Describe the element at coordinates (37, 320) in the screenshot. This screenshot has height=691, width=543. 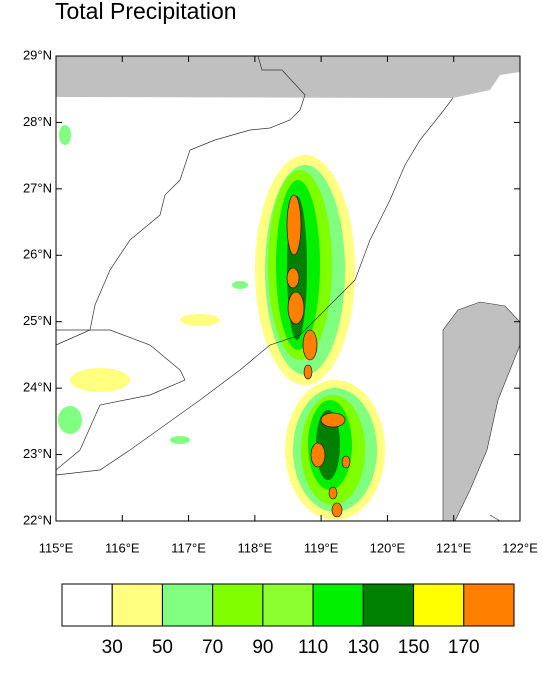
I see `y-tick-label: 25°N` at that location.